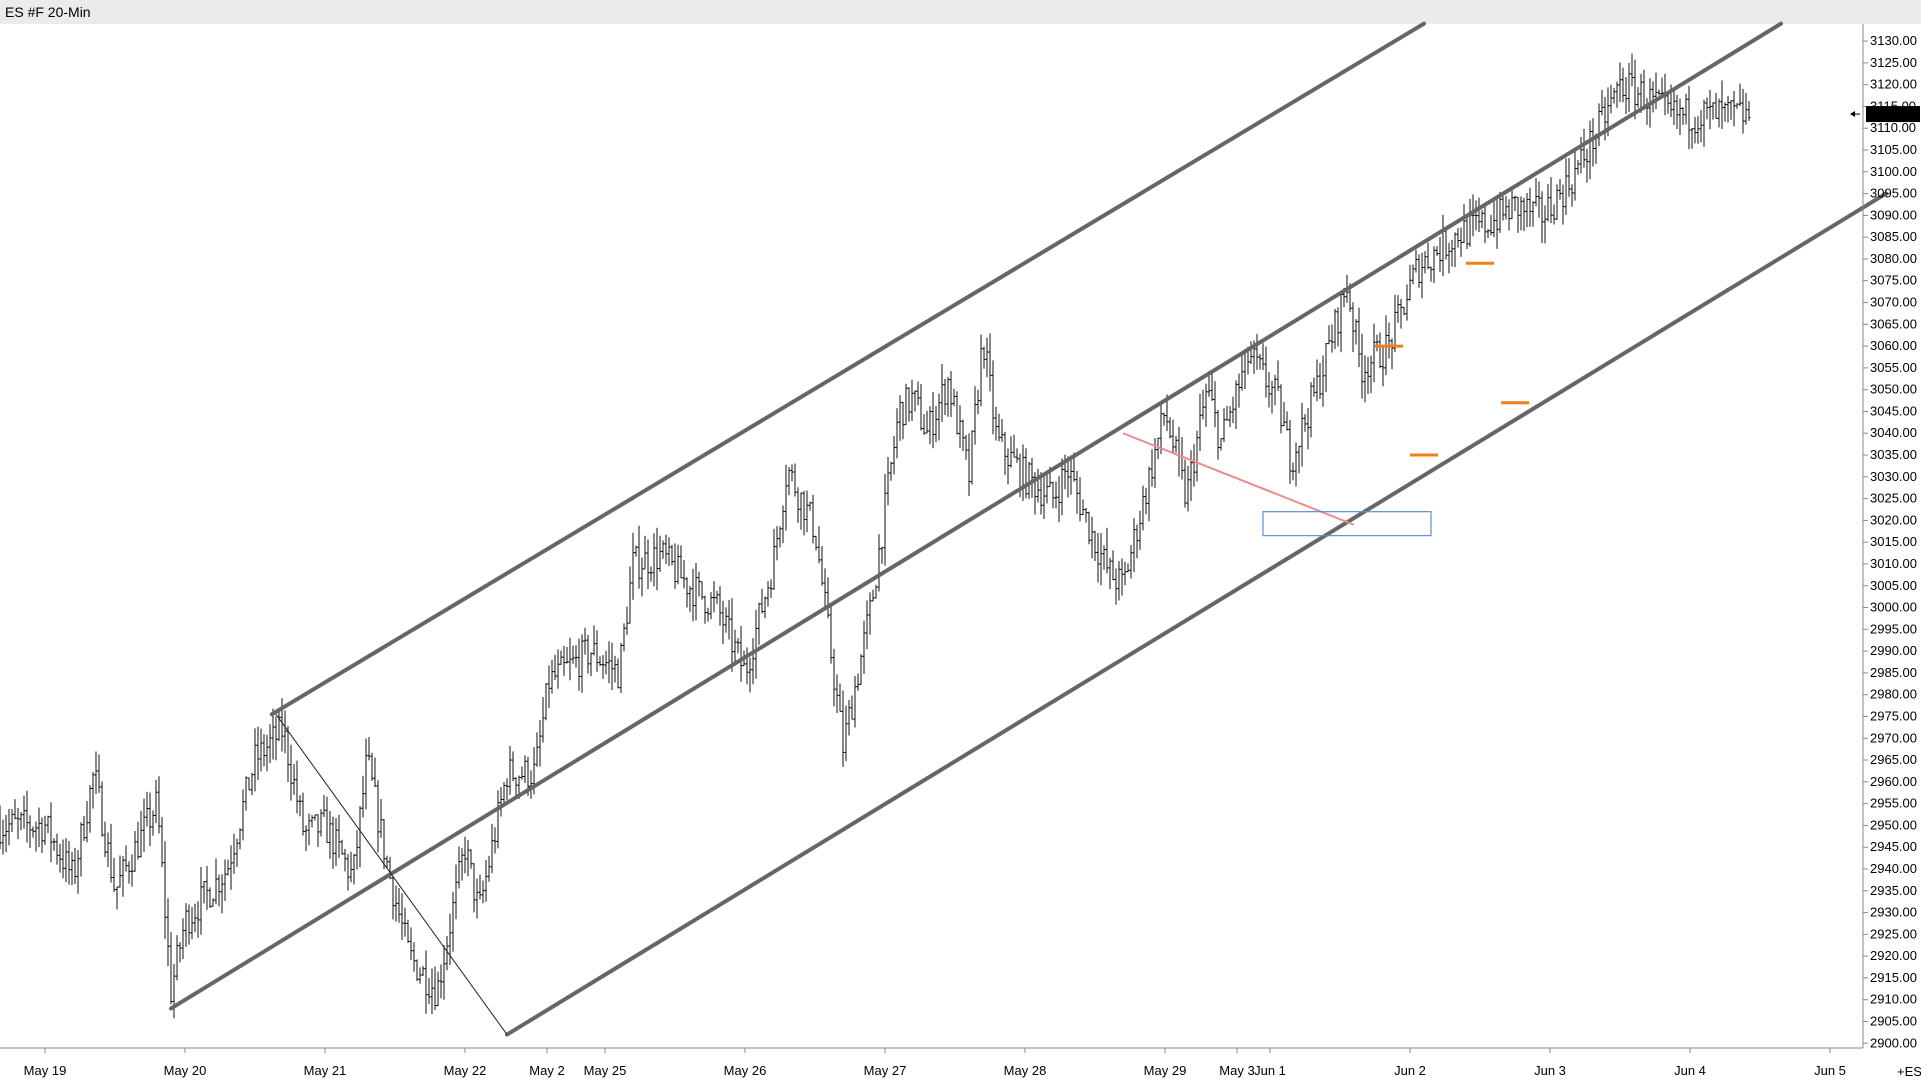  Describe the element at coordinates (1893, 912) in the screenshot. I see `y-tick-label: 2930.00` at that location.